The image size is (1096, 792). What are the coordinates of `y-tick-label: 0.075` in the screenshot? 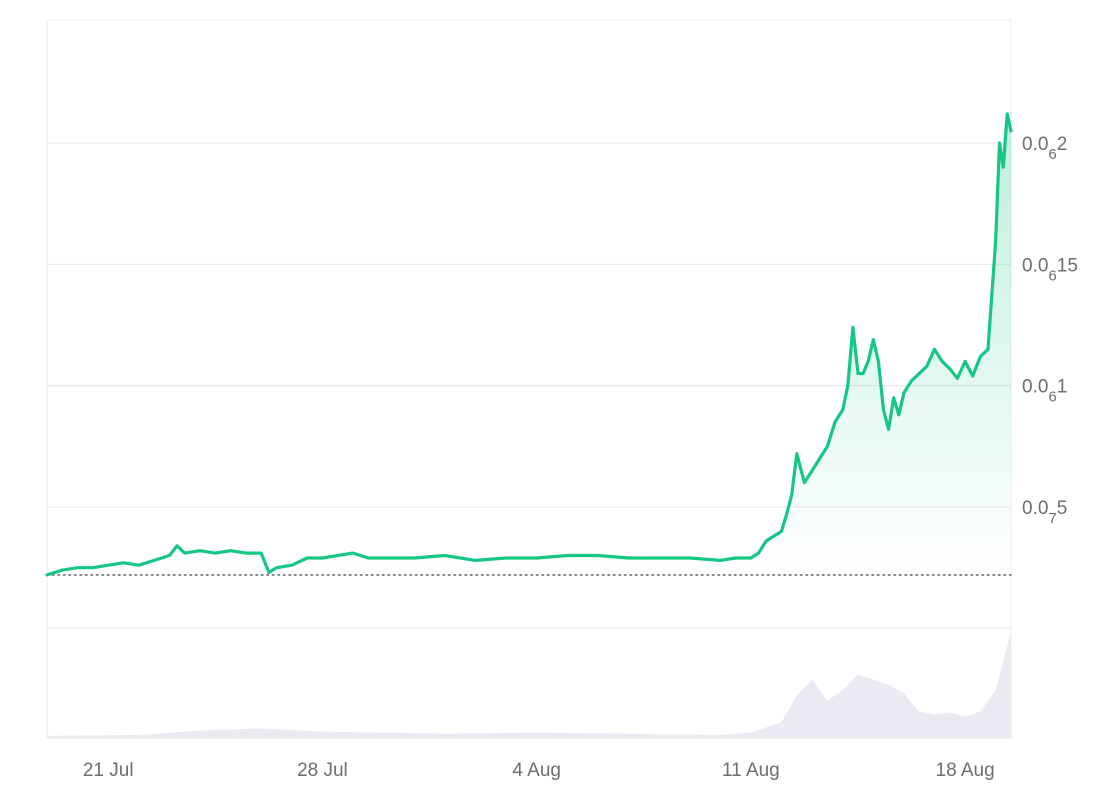 It's located at (1044, 512).